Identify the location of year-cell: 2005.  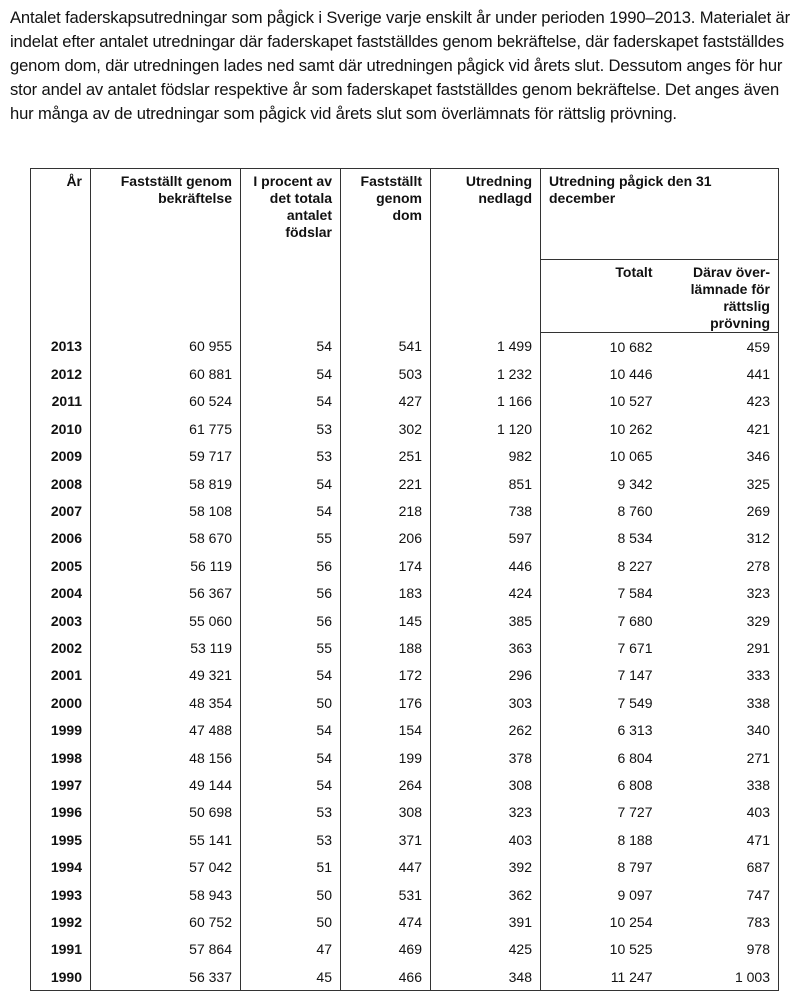
(60, 566).